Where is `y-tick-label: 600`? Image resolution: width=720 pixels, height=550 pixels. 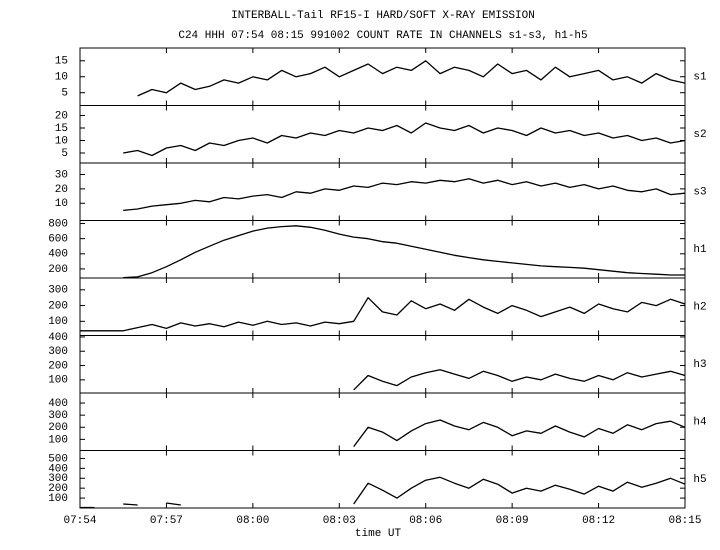 y-tick-label: 600 is located at coordinates (58, 240).